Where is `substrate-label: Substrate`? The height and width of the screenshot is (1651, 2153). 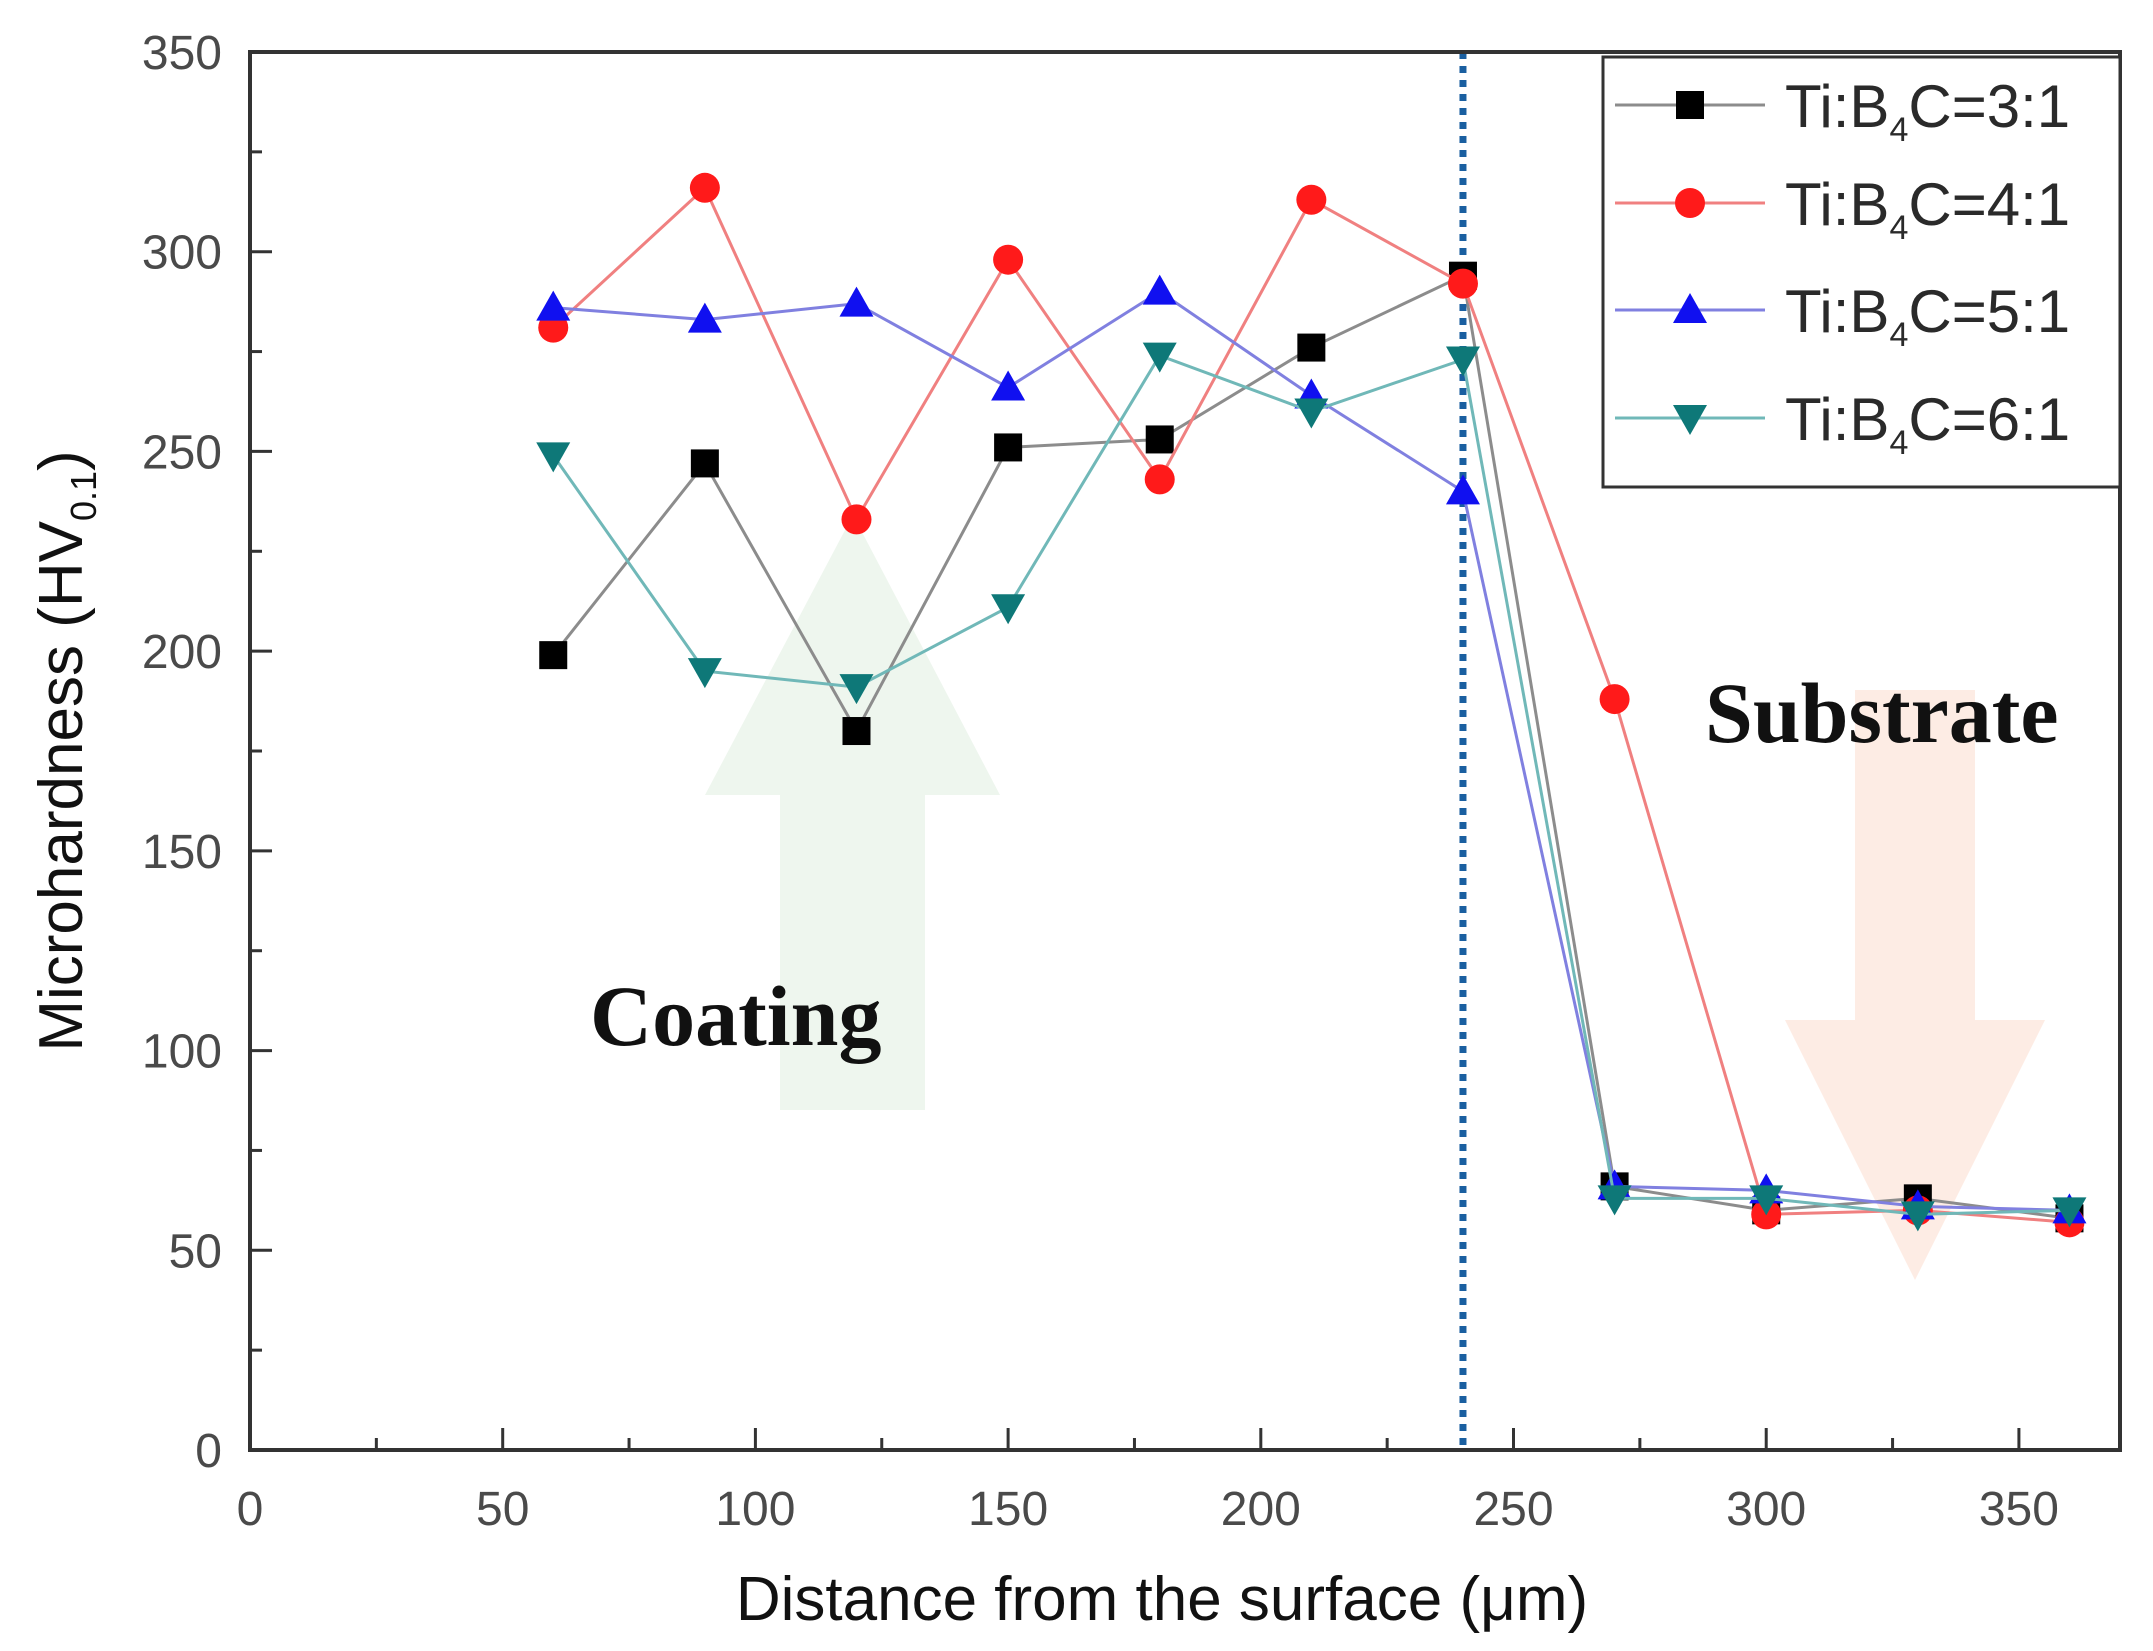
substrate-label: Substrate is located at coordinates (1882, 713).